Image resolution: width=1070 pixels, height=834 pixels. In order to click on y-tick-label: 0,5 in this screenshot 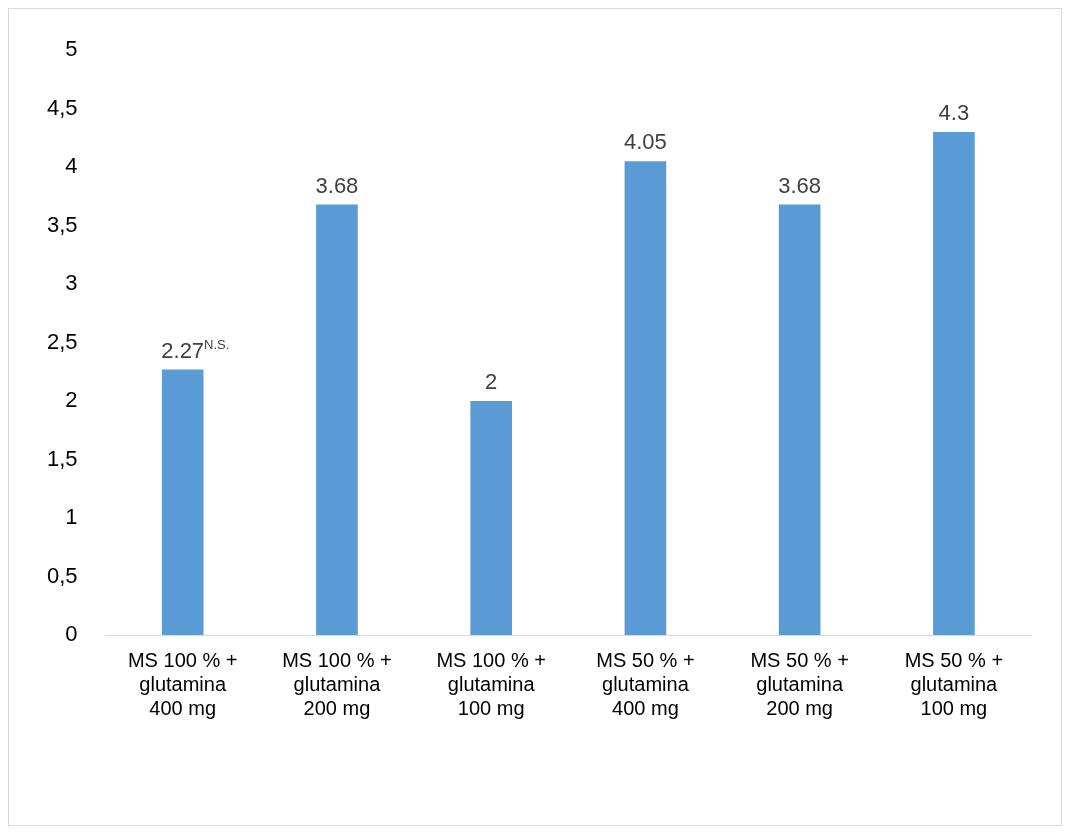, I will do `click(62, 575)`.